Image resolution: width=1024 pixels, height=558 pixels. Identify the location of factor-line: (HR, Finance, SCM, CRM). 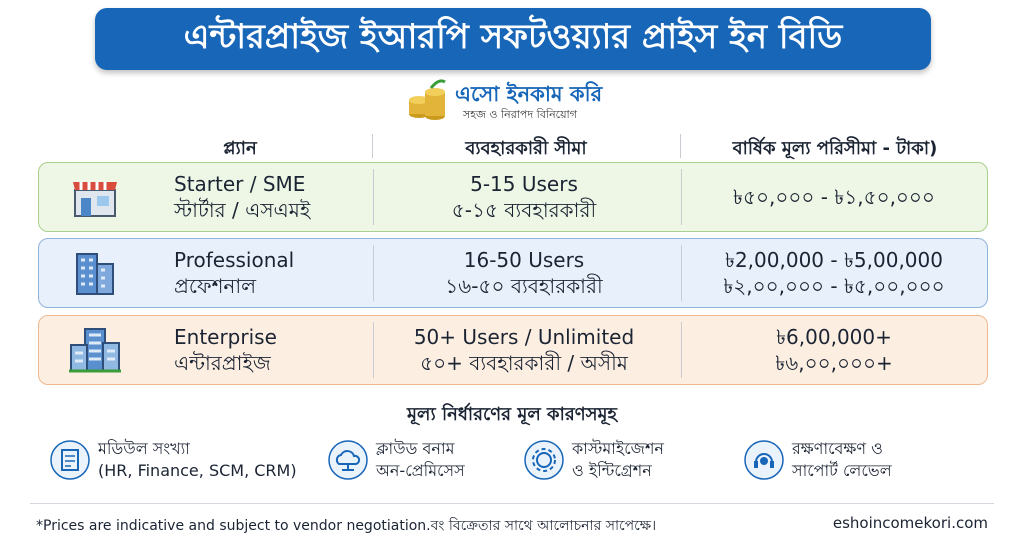
(197, 470).